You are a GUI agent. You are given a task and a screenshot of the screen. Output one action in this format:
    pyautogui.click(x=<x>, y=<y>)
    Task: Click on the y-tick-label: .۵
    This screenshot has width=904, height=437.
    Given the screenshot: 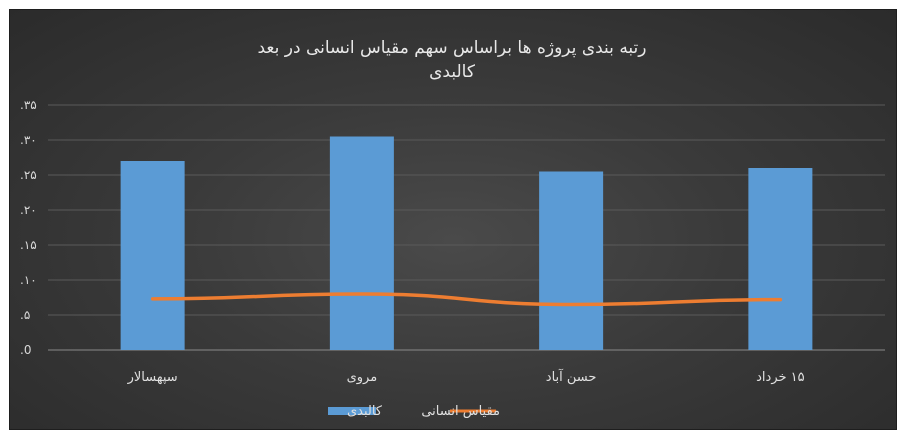 What is the action you would take?
    pyautogui.click(x=25, y=315)
    